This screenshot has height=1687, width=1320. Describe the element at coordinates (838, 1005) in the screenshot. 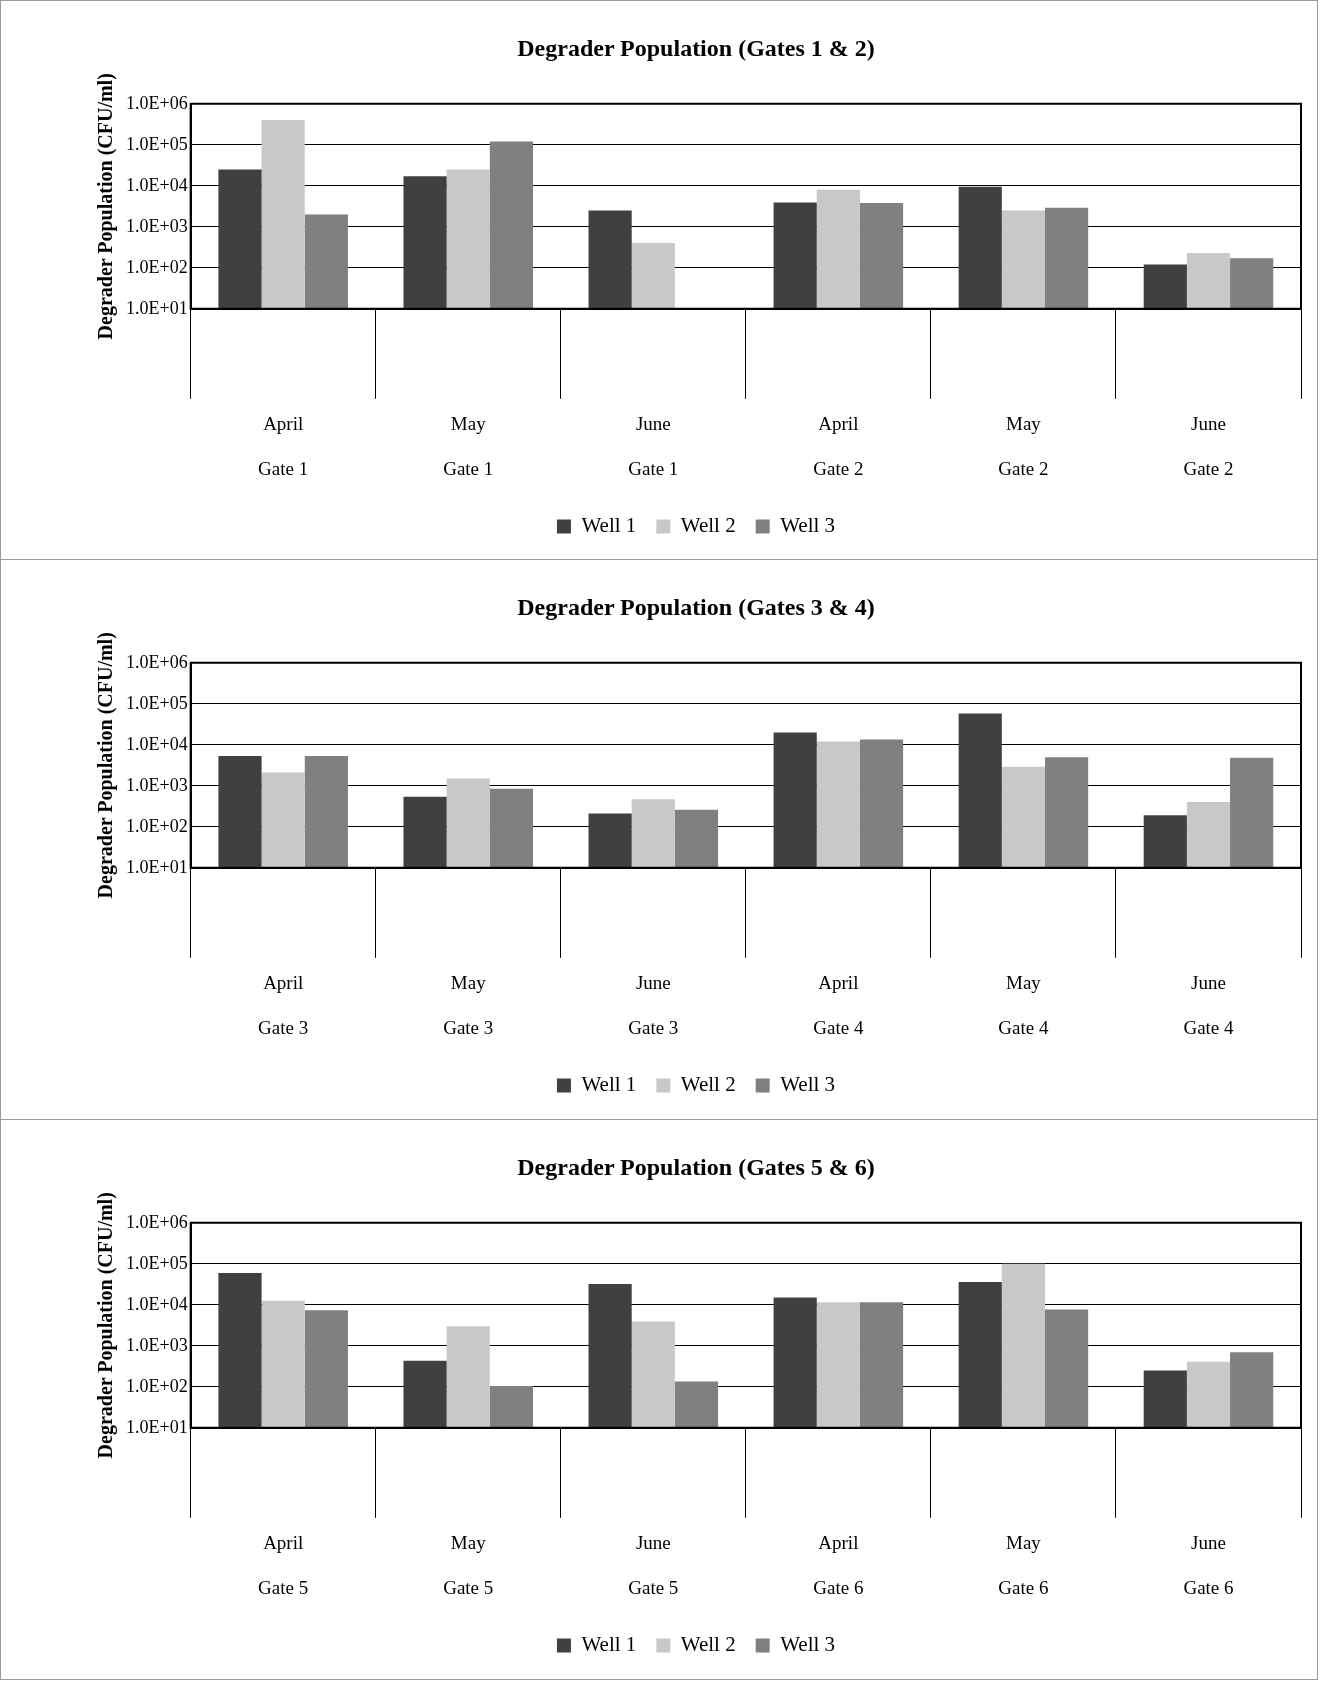

I see `category-label: April Gate 4` at that location.